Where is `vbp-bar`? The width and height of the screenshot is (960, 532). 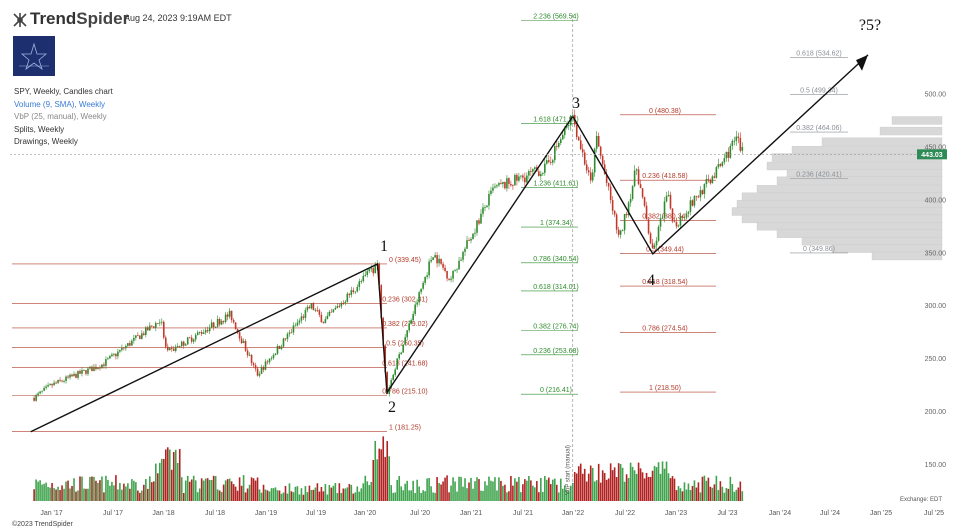 vbp-bar is located at coordinates (839, 204).